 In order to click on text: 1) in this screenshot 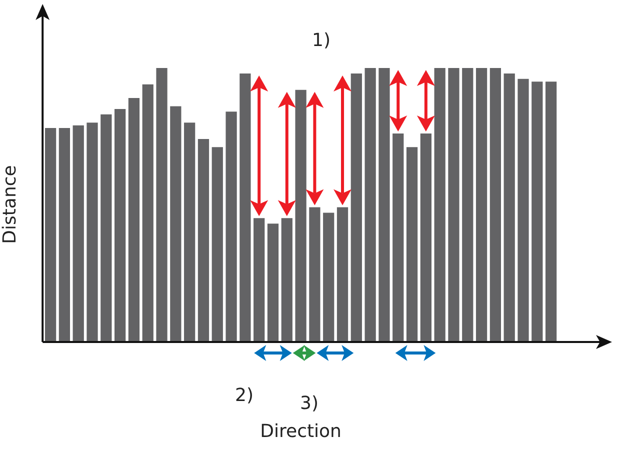, I will do `click(321, 40)`.